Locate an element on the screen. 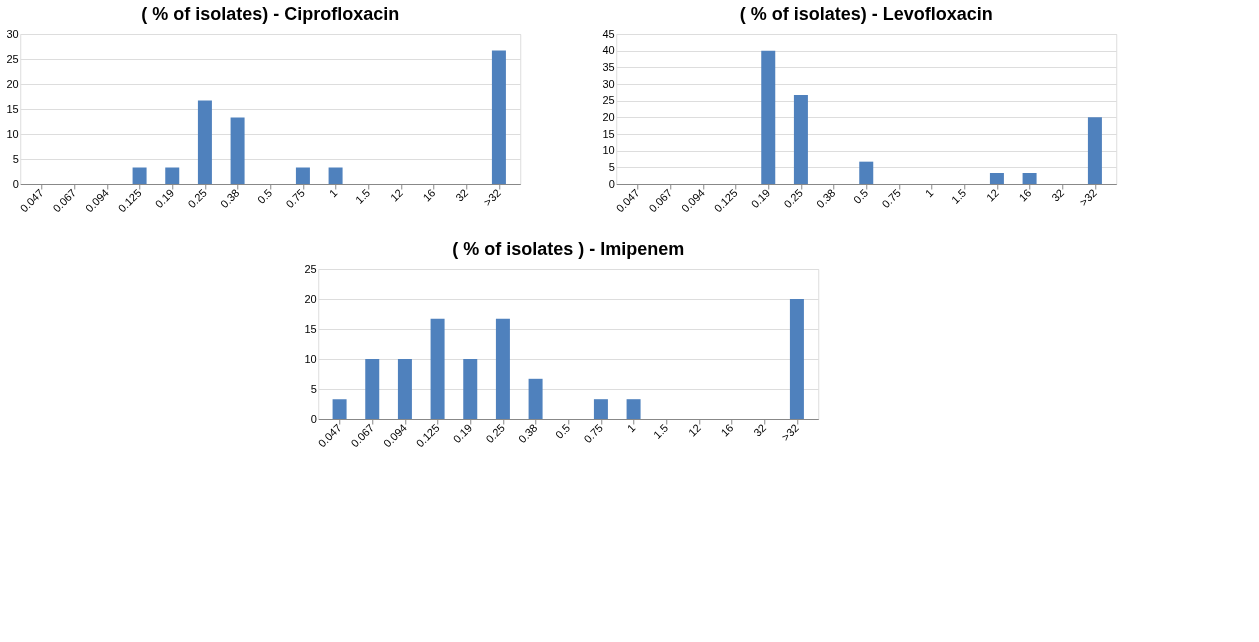 The width and height of the screenshot is (1259, 642). y-tick-label: 40 is located at coordinates (608, 50).